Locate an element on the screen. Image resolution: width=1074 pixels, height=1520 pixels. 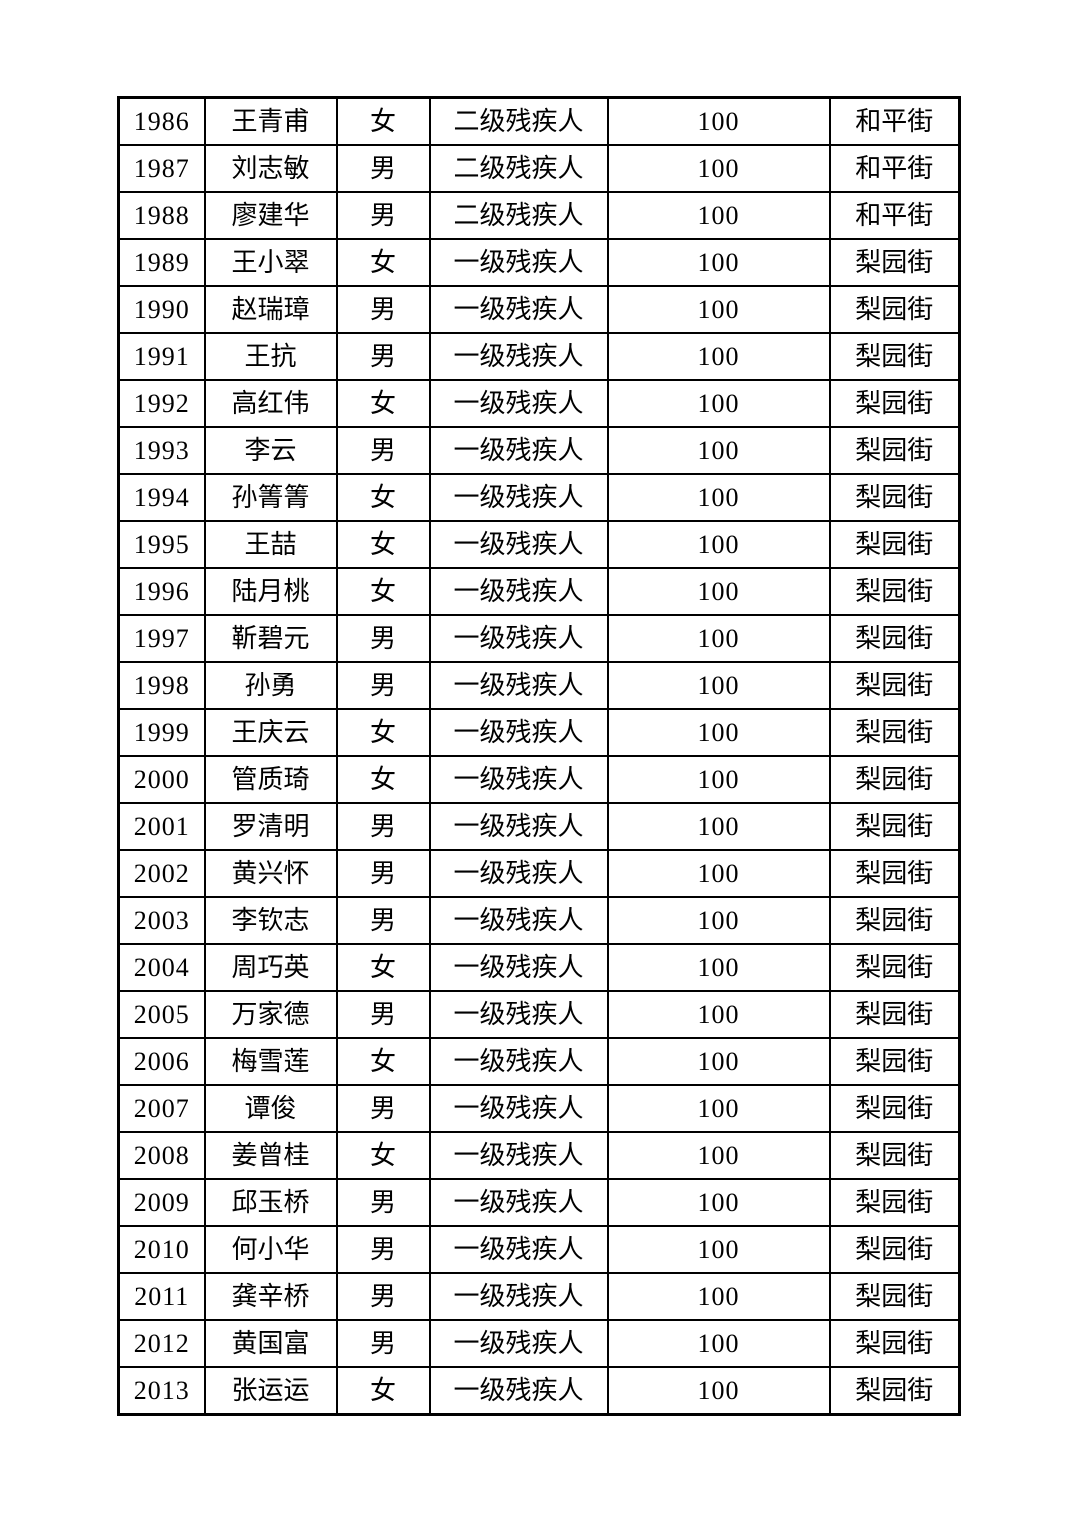
cell-person-name: 李云 is located at coordinates (270, 450).